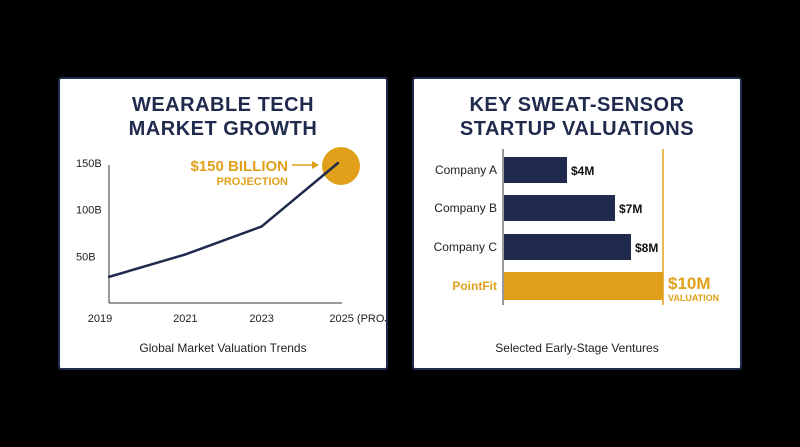 The width and height of the screenshot is (800, 447). Describe the element at coordinates (223, 220) in the screenshot. I see `series-line` at that location.